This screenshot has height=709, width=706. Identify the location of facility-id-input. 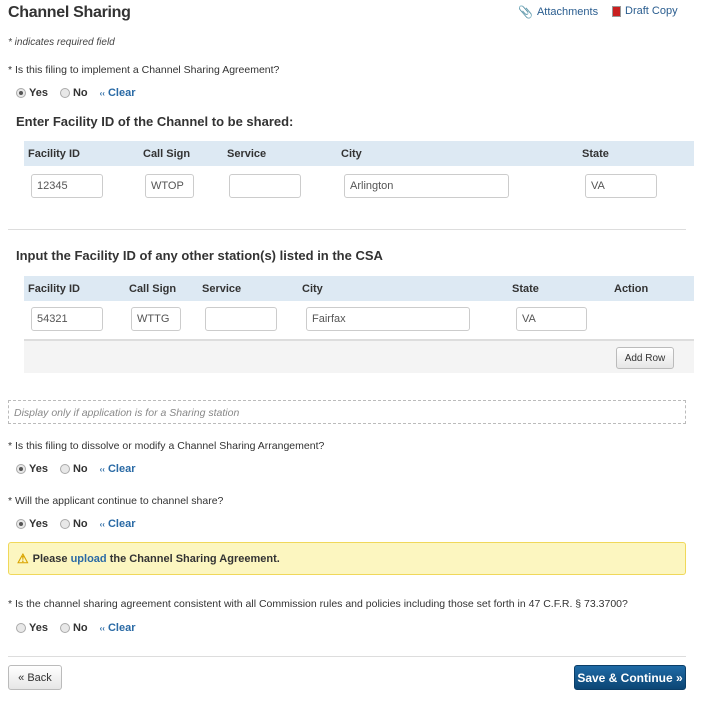
(67, 186).